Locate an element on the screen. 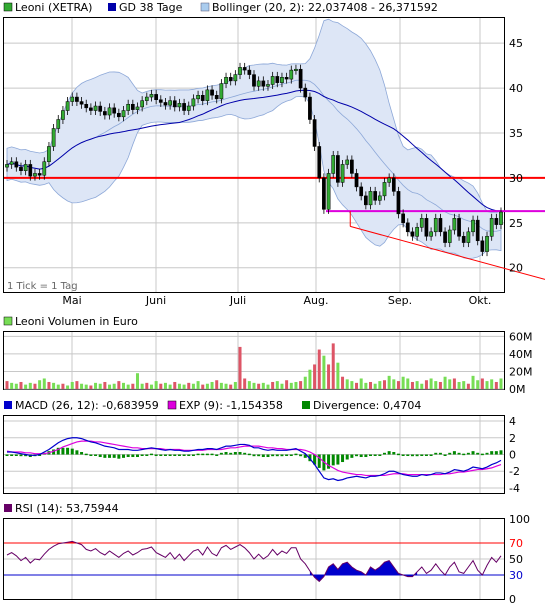  volume-plot-frame is located at coordinates (254, 360).